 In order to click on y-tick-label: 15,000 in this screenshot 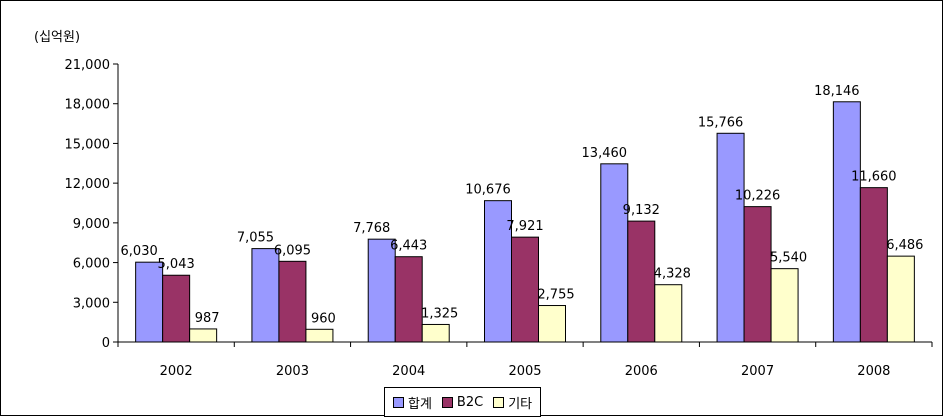, I will do `click(88, 144)`.